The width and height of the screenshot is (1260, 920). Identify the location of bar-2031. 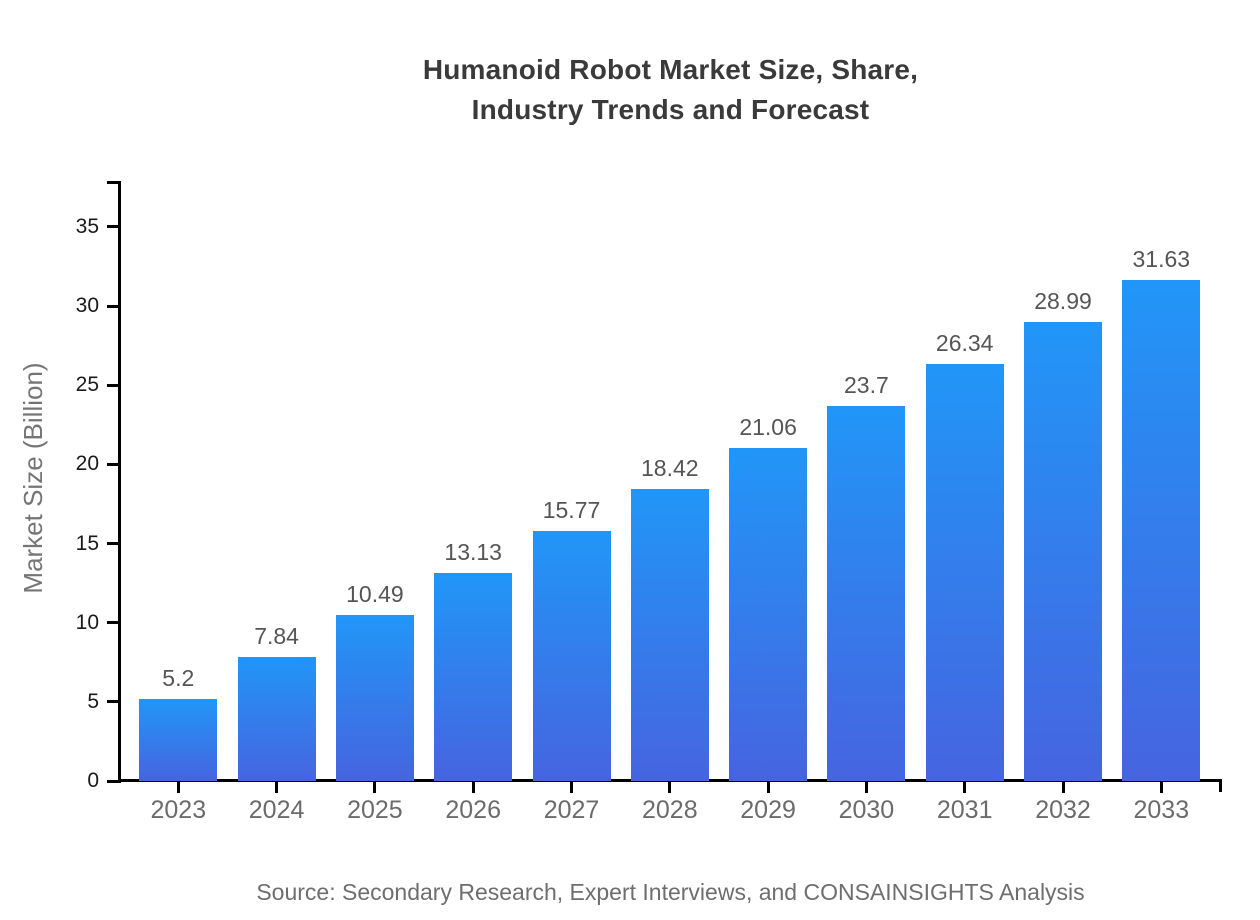
(964, 572).